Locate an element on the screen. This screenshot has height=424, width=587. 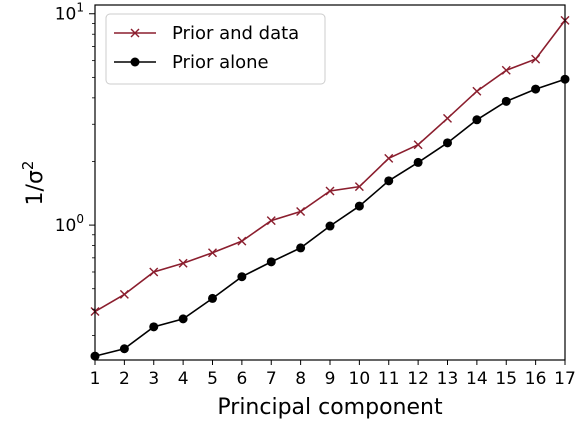
x-tick-label: 13 is located at coordinates (448, 379).